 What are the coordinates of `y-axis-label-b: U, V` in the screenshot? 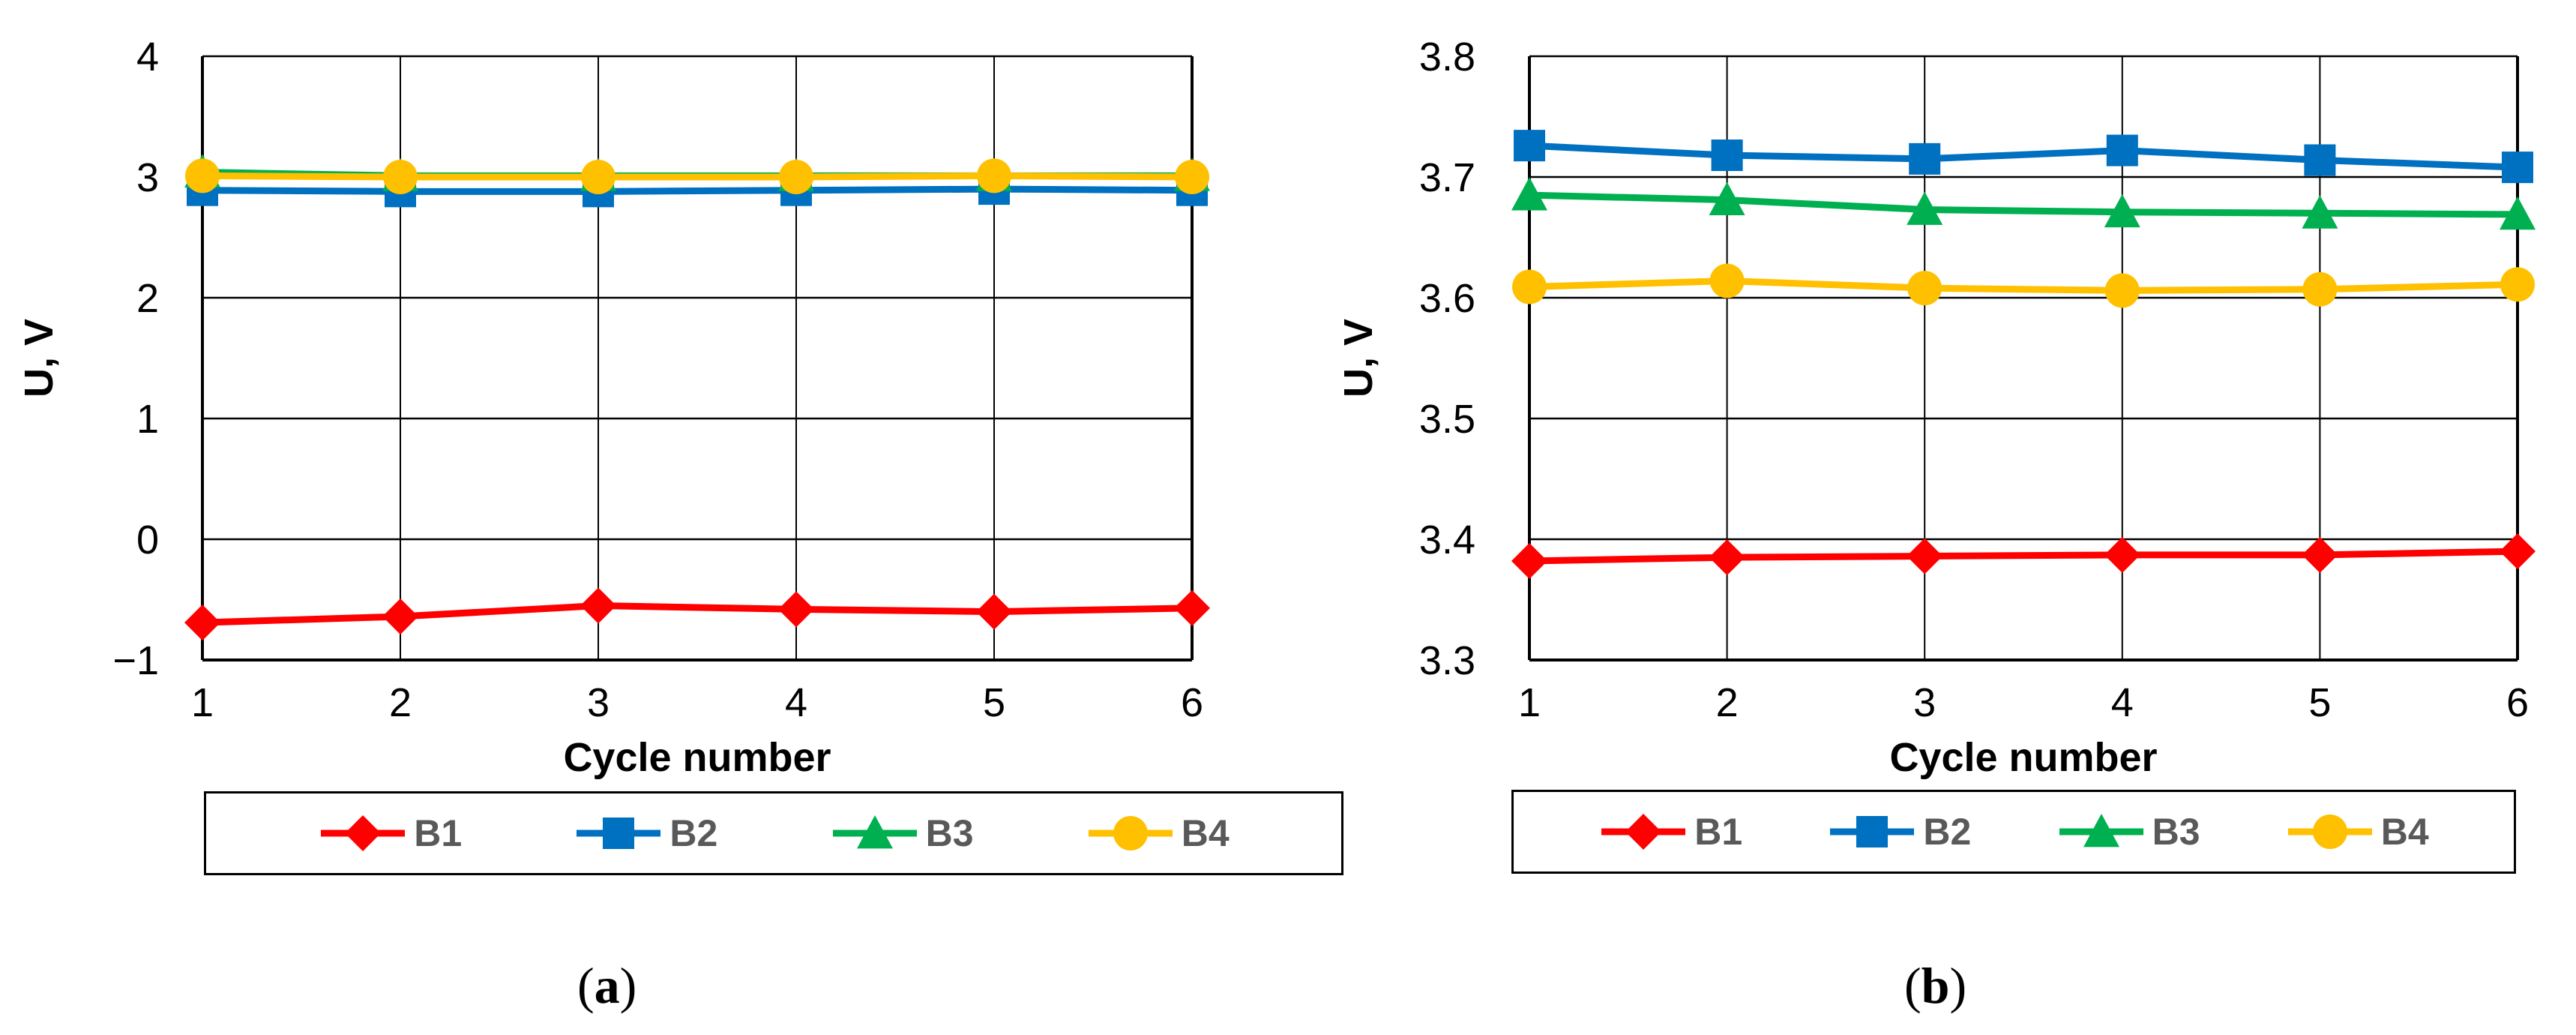 It's located at (1359, 358).